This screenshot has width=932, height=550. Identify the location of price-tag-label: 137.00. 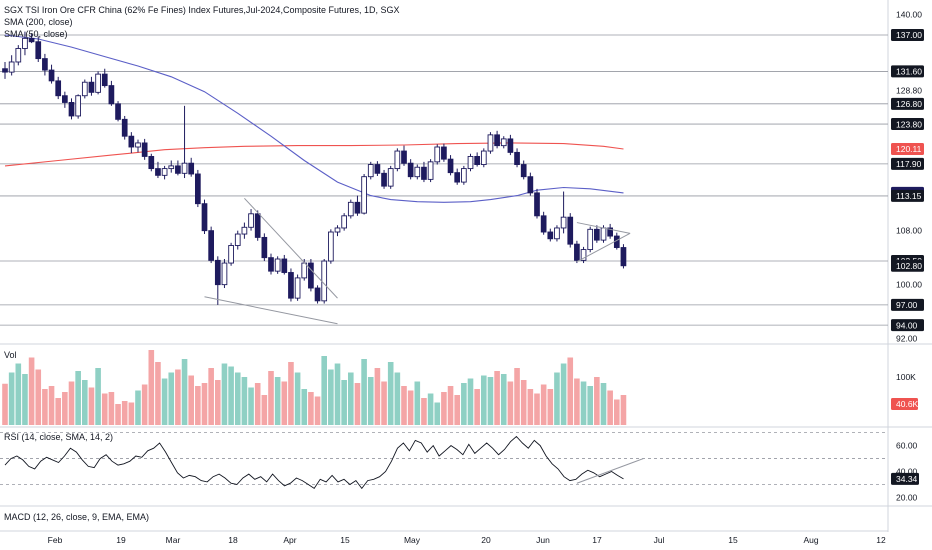
(909, 35).